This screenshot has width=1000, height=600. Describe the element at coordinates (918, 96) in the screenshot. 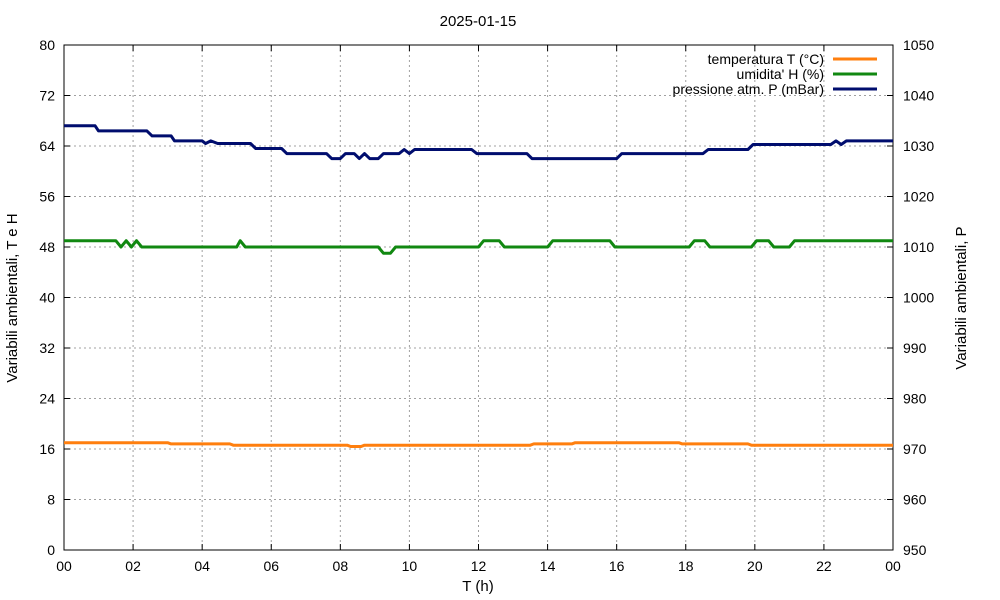

I see `y-tick-label-right: 1040` at that location.